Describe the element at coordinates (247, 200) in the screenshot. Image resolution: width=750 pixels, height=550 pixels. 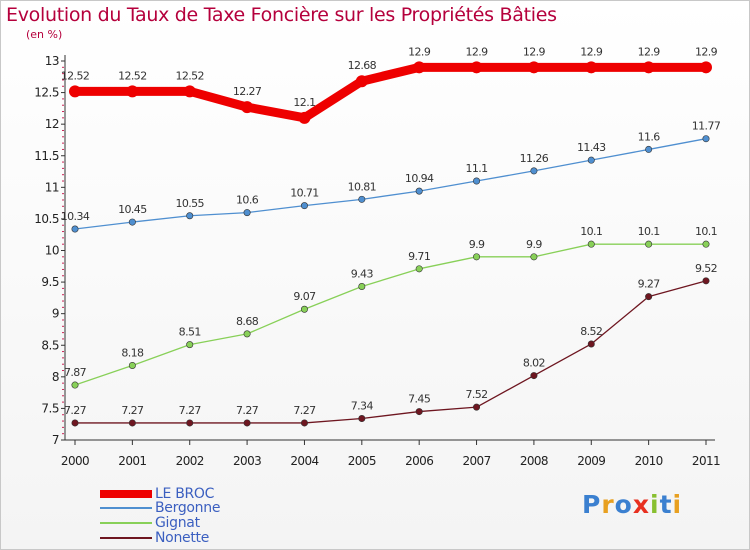
I see `data-label: 10.6` at that location.